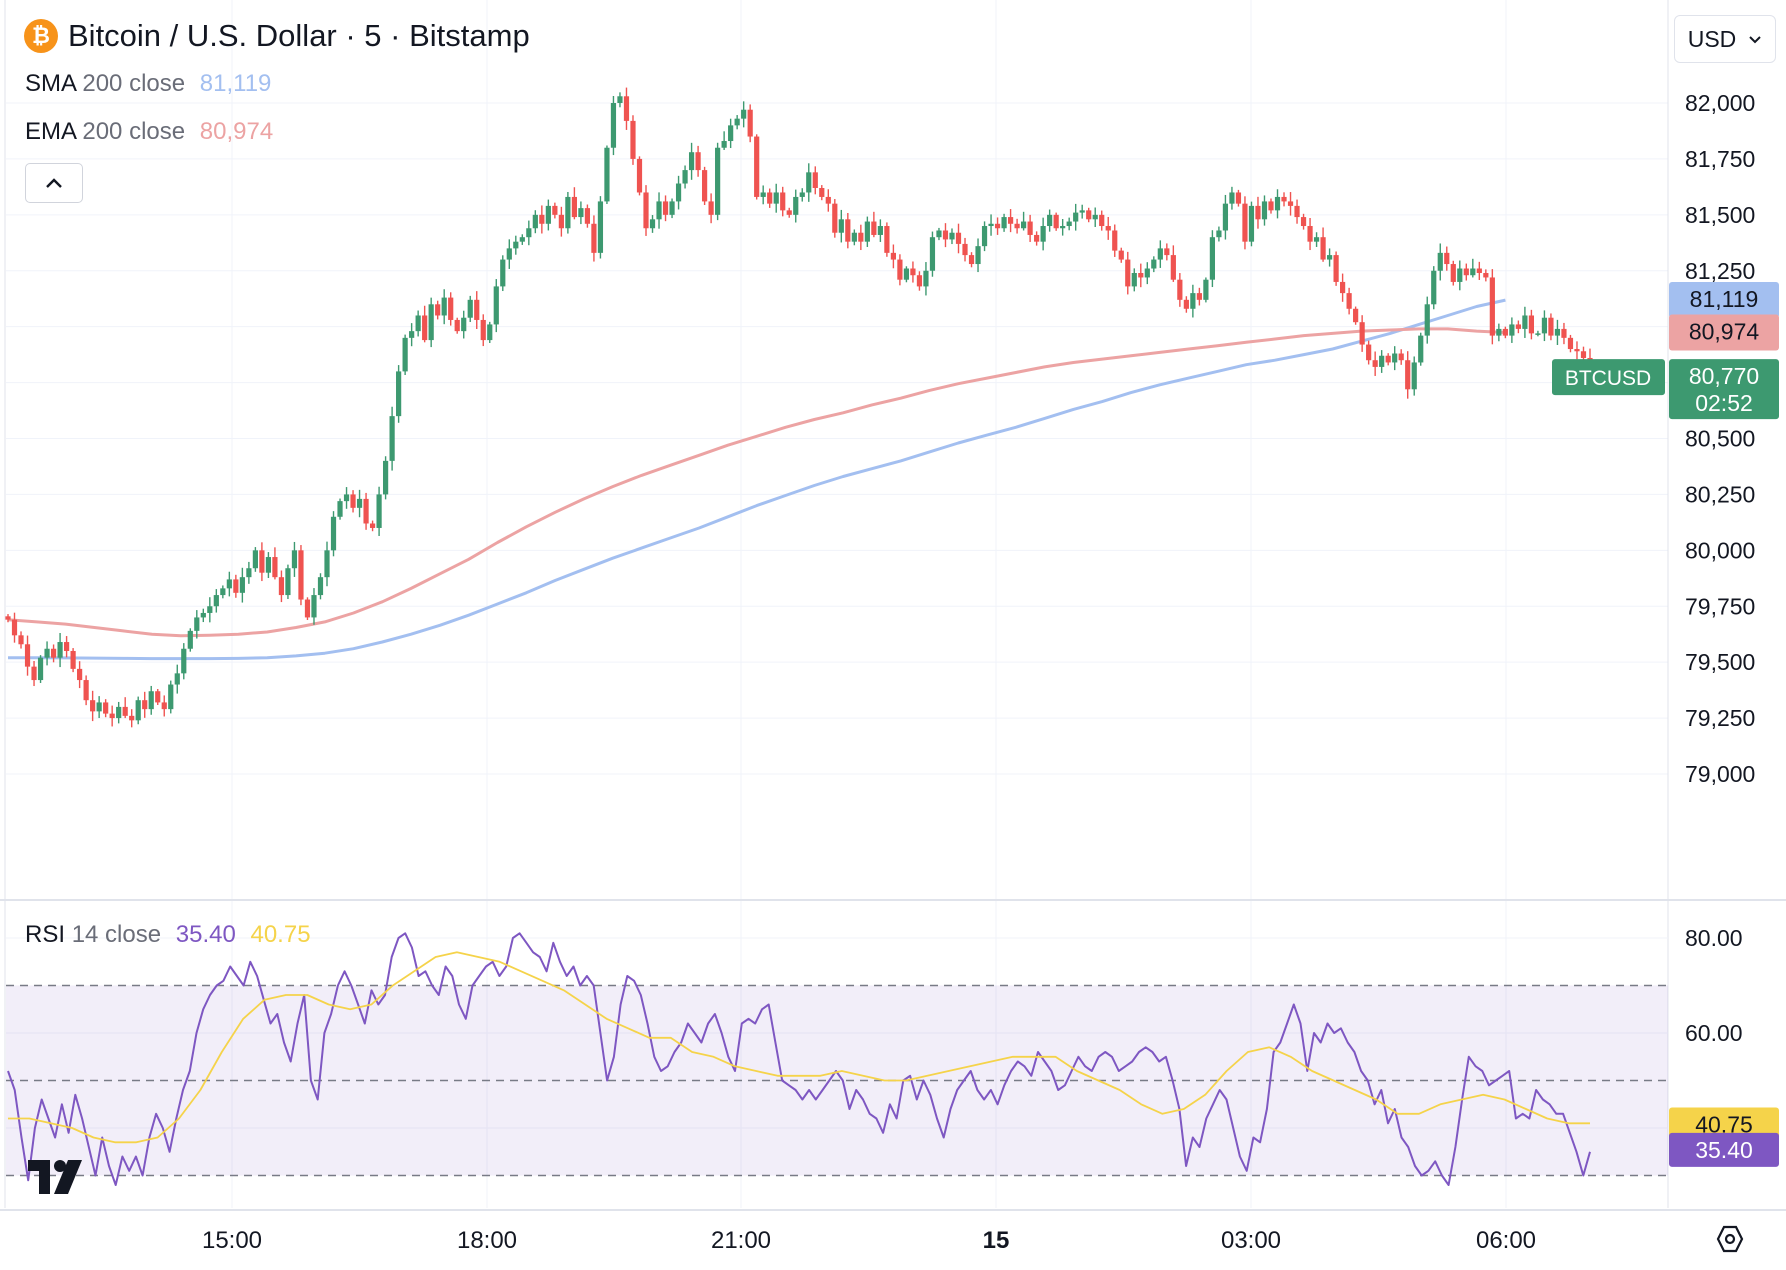 This screenshot has width=1786, height=1270. What do you see at coordinates (1730, 1239) in the screenshot?
I see `chart-settings-button` at bounding box center [1730, 1239].